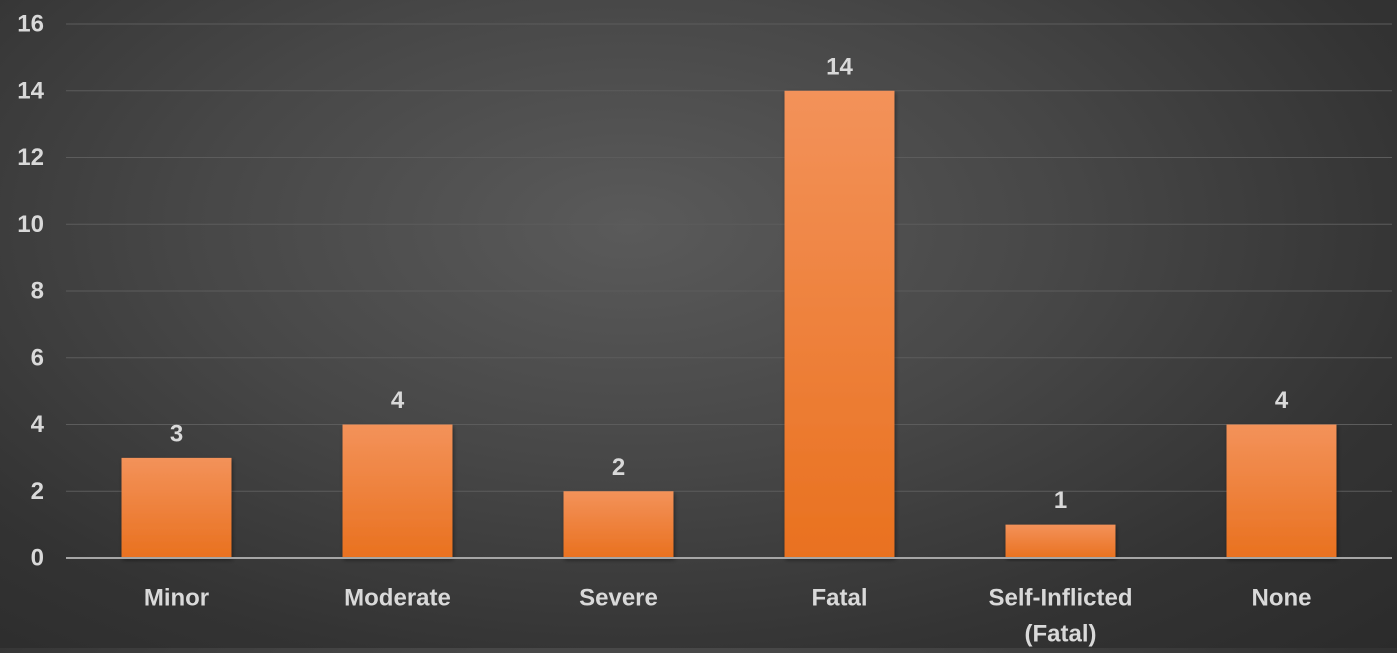  What do you see at coordinates (618, 598) in the screenshot?
I see `x-tick-label: Severe` at bounding box center [618, 598].